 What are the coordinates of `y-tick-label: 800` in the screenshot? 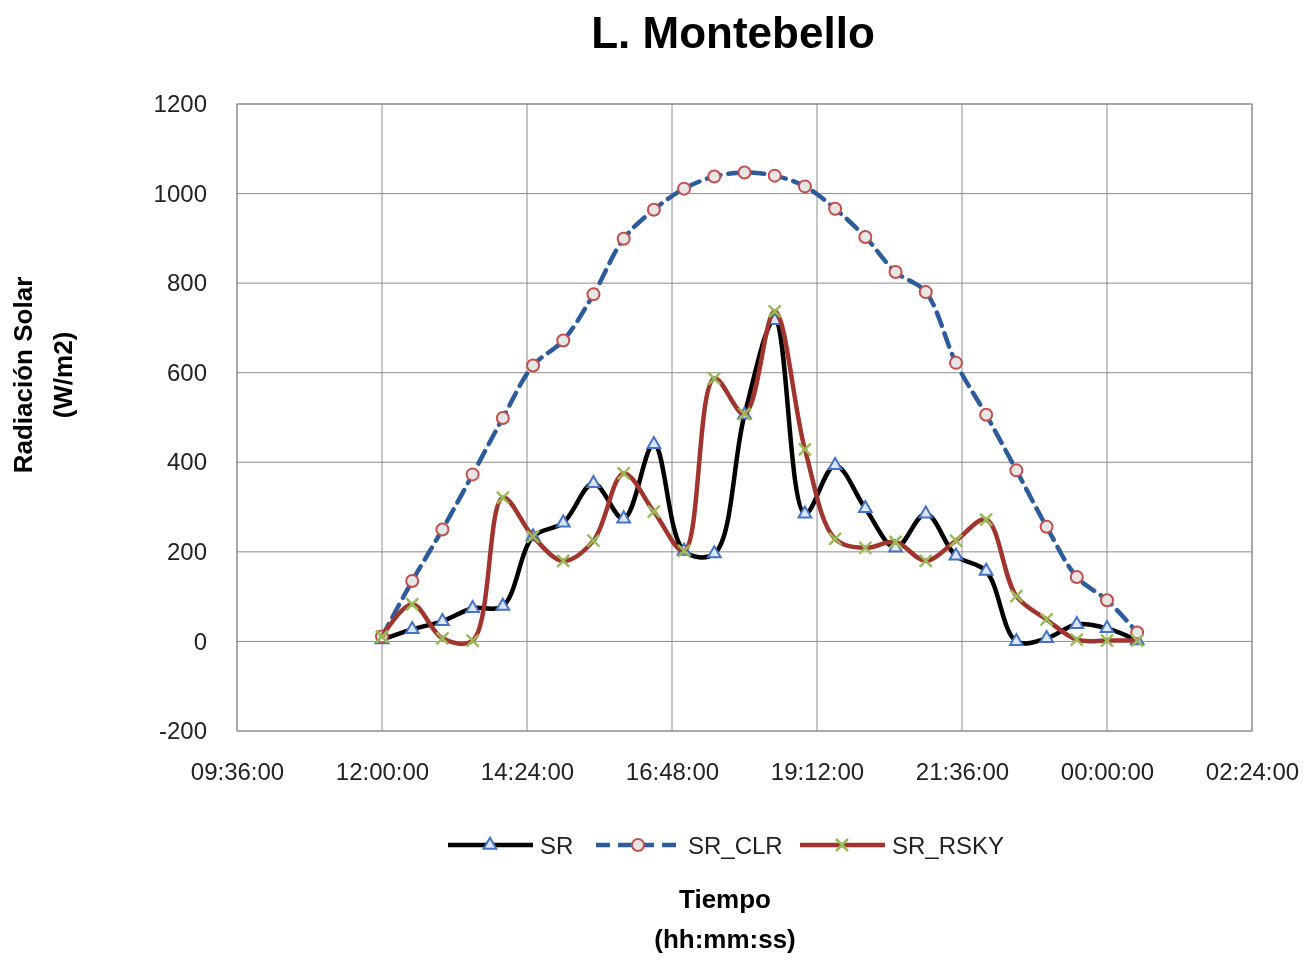 It's located at (186, 283).